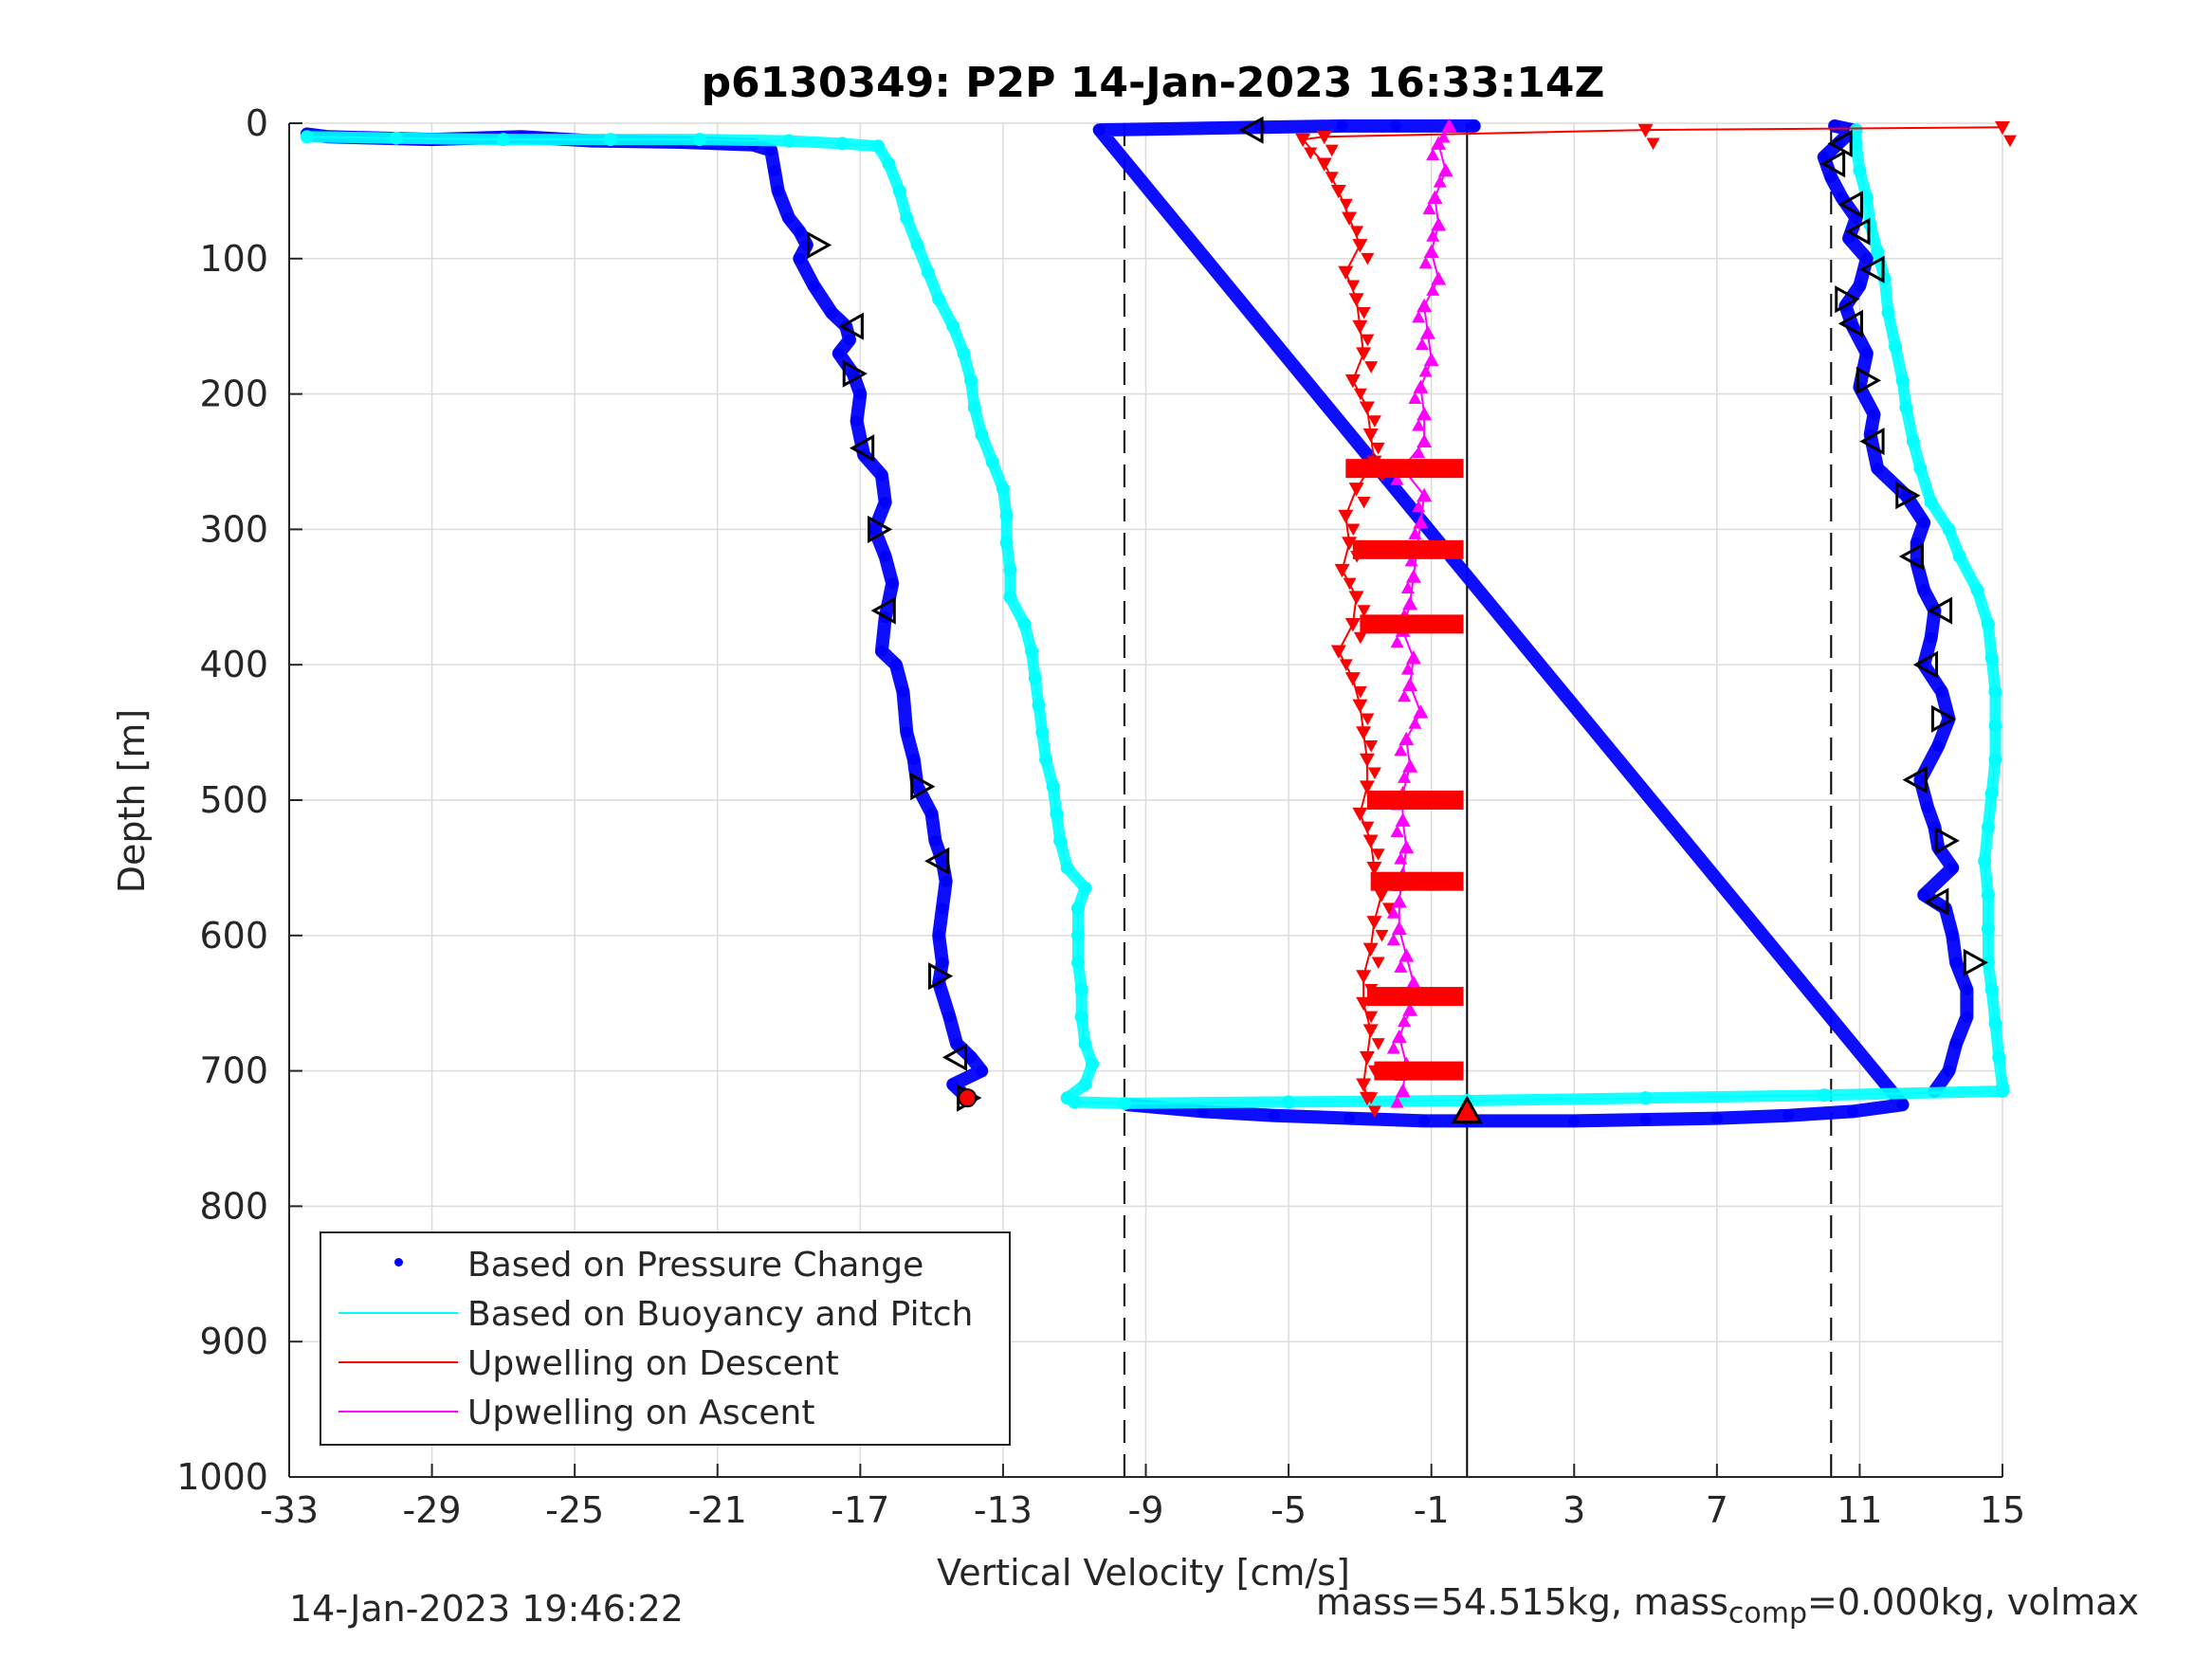  Describe the element at coordinates (398, 1412) in the screenshot. I see `legend-swatch-upwelling-ascent` at that location.